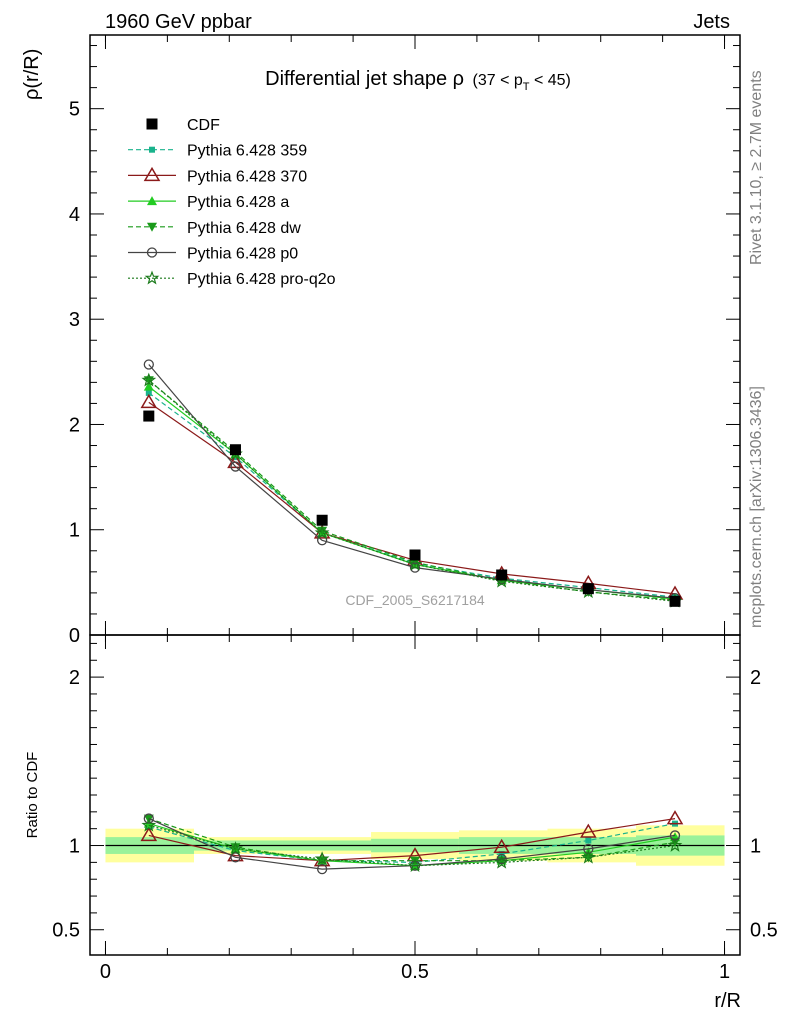 The width and height of the screenshot is (786, 1024). What do you see at coordinates (244, 228) in the screenshot?
I see `legend-label-pythia-6-428-dw: Pythia 6.428 dw` at bounding box center [244, 228].